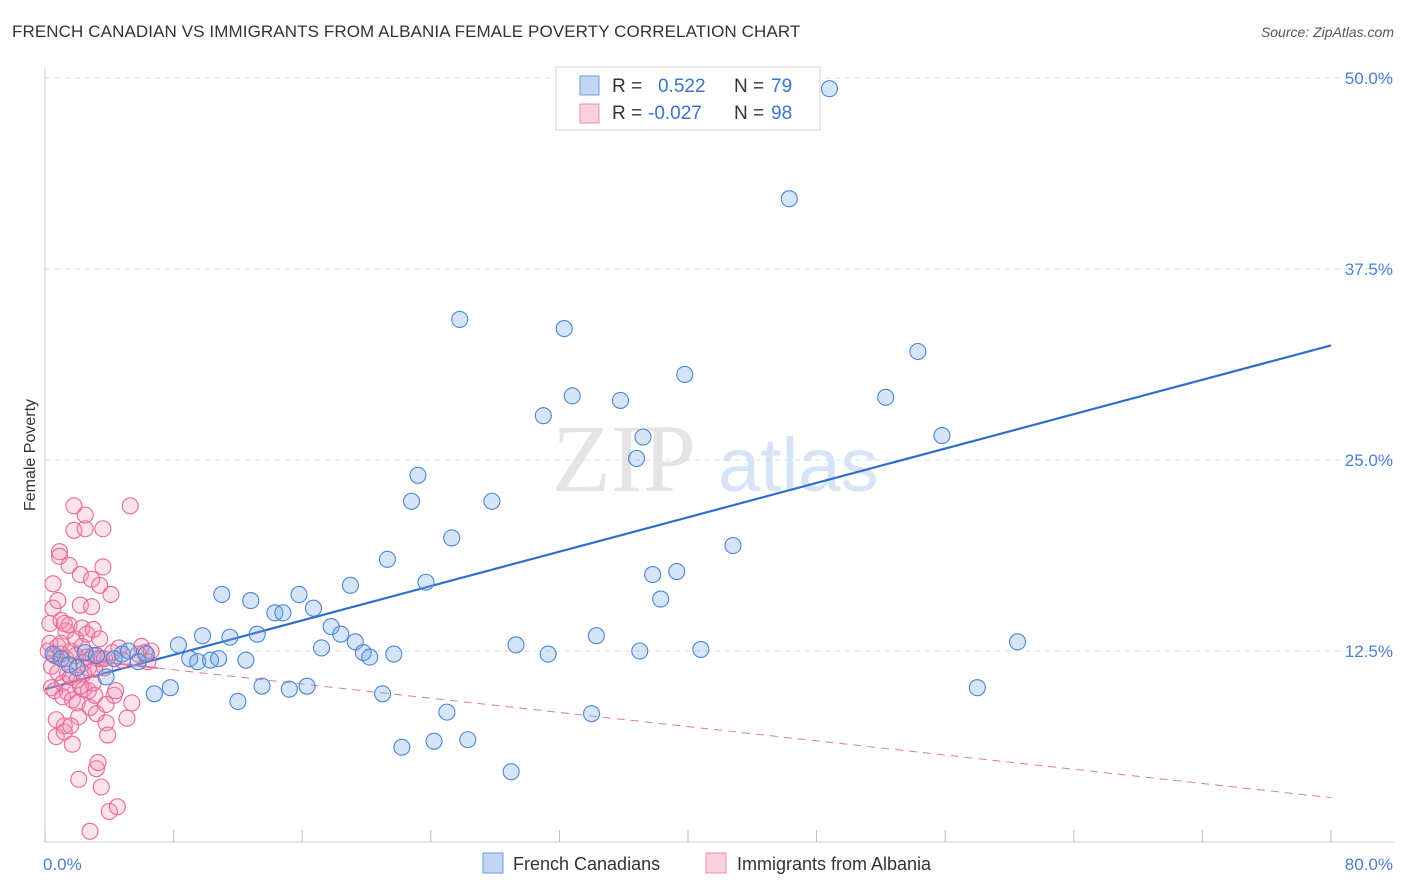 This screenshot has width=1406, height=892. What do you see at coordinates (781, 86) in the screenshot?
I see `legend-n-value-1: 79` at bounding box center [781, 86].